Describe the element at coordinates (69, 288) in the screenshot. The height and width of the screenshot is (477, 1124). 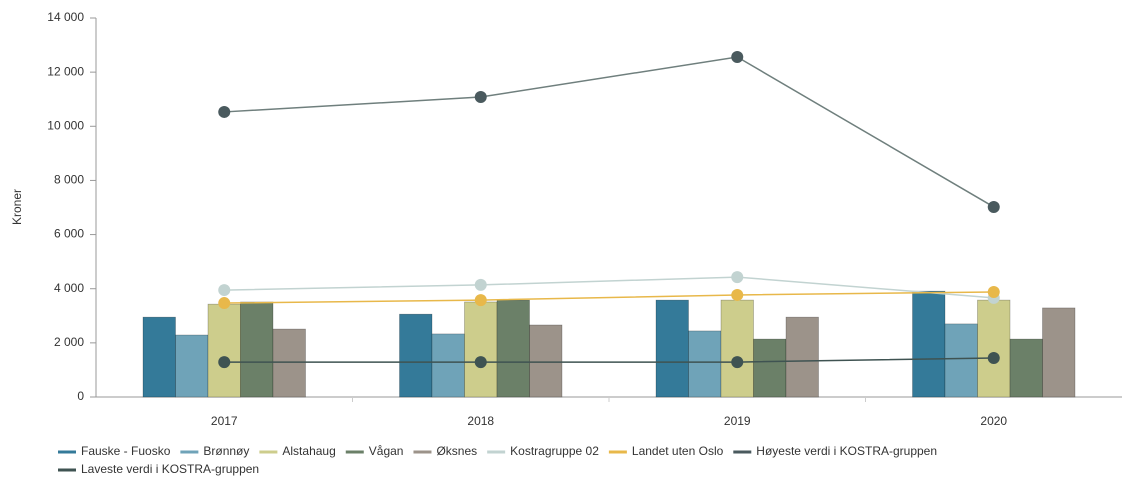
I see `y-tick-label: 4 000` at that location.